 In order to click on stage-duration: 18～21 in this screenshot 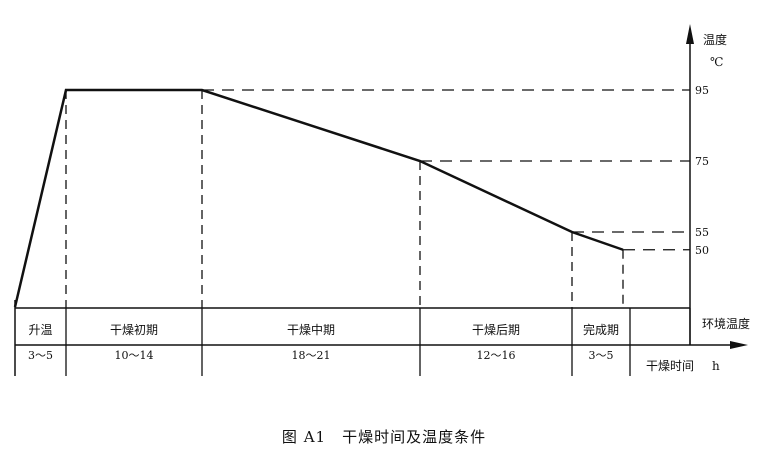, I will do `click(311, 355)`.